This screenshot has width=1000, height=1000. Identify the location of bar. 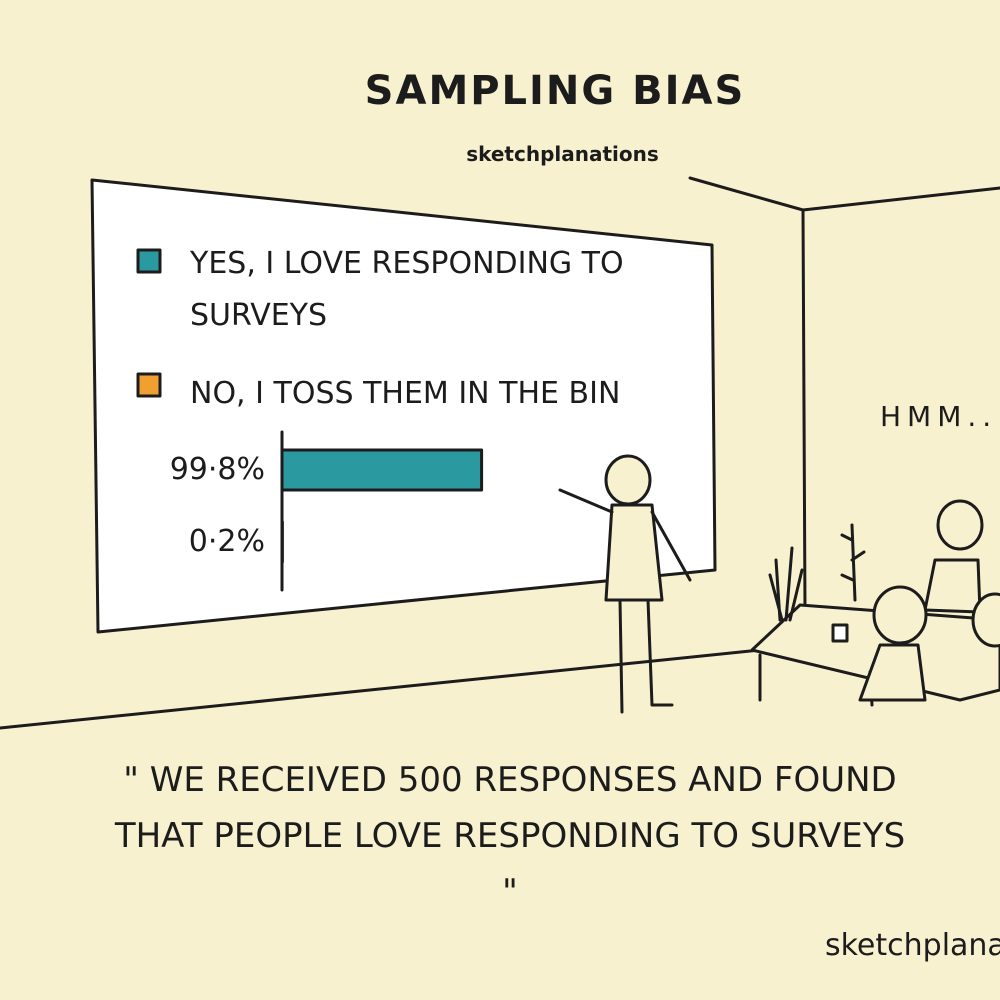
(382, 470).